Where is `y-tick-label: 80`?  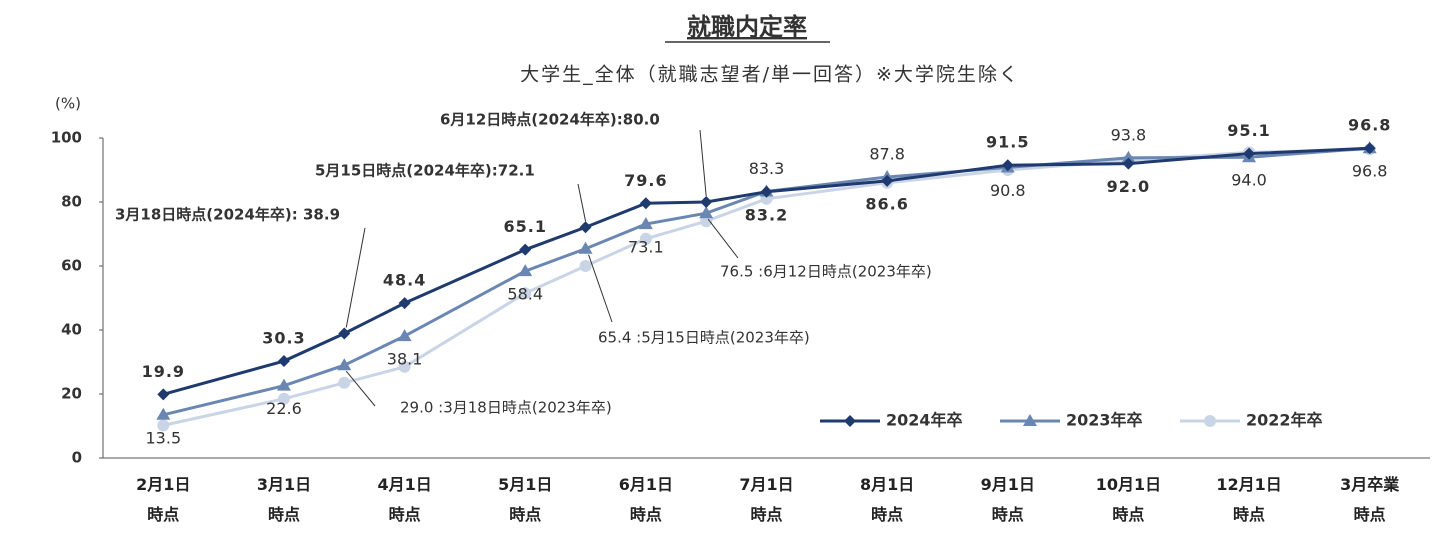 y-tick-label: 80 is located at coordinates (71, 202).